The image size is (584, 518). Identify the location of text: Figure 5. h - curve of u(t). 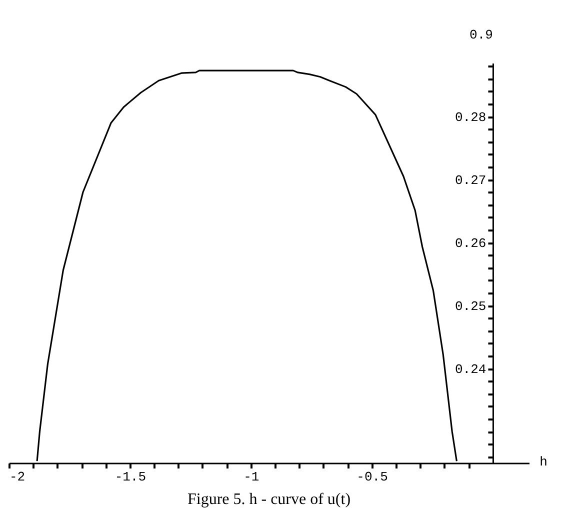
(269, 499).